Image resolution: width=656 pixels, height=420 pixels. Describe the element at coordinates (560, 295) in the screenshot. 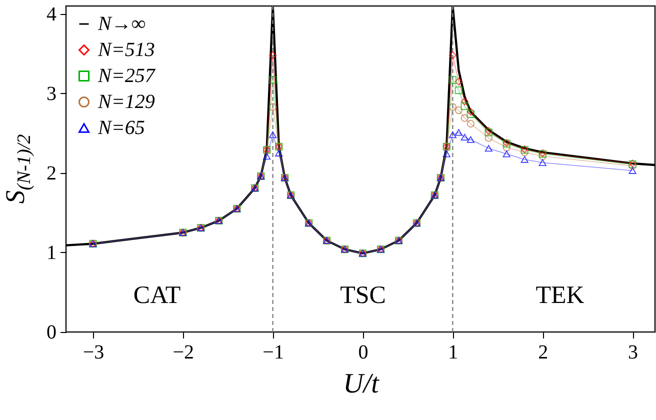

I see `annotation: TEK` at that location.